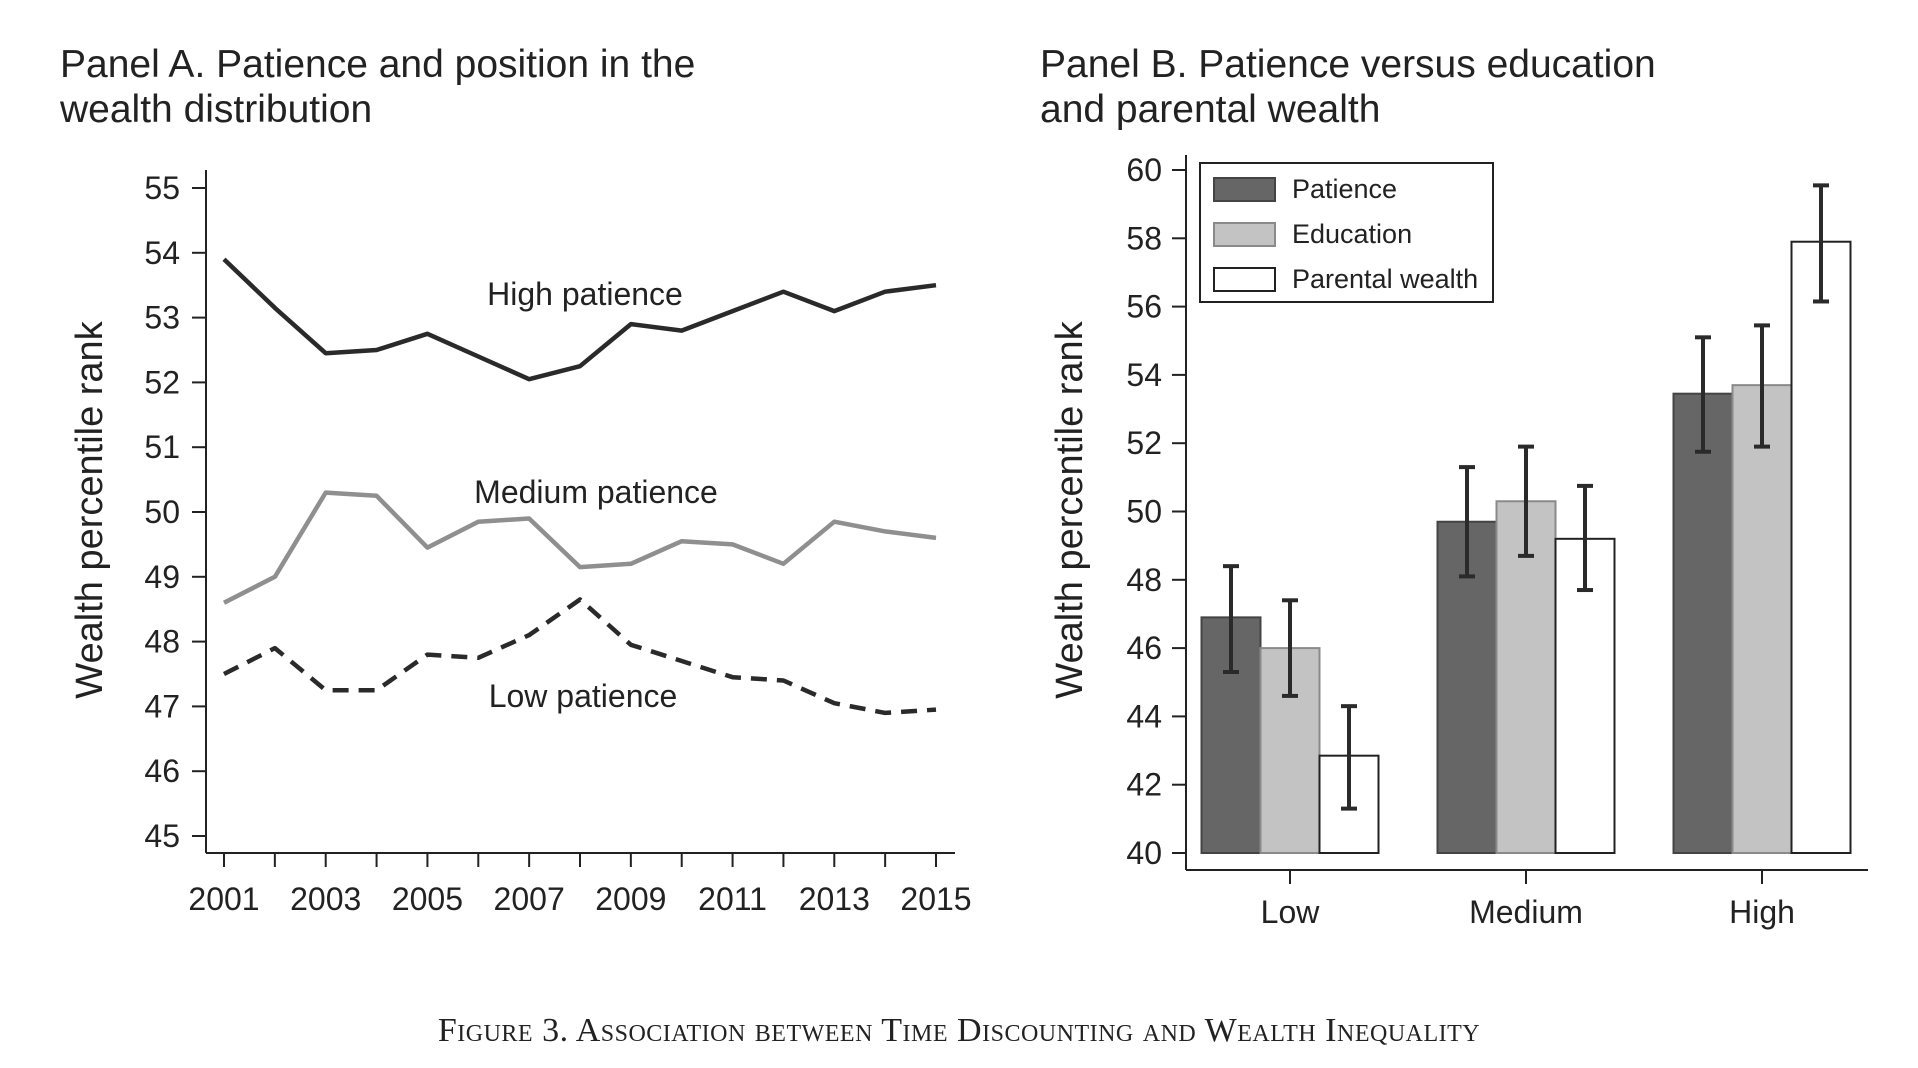  Describe the element at coordinates (162, 188) in the screenshot. I see `panel-a-y-tick-label: 55` at that location.